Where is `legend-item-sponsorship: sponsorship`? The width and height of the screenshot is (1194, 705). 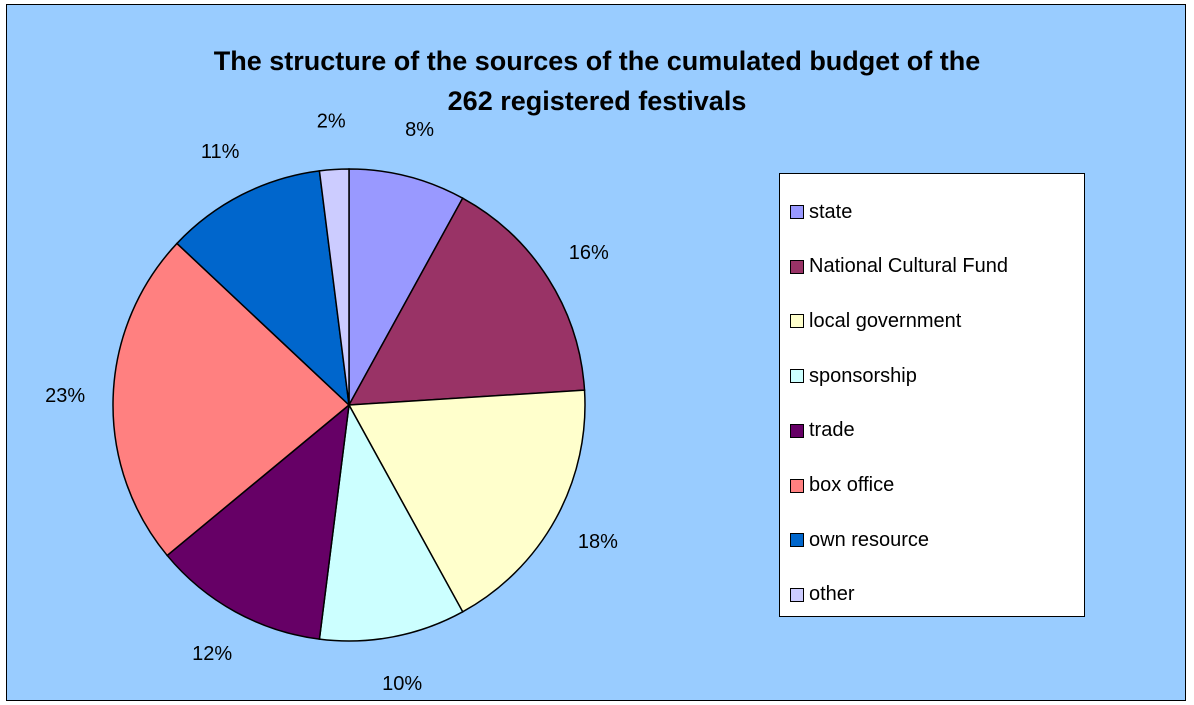 legend-item-sponsorship: sponsorship is located at coordinates (853, 376).